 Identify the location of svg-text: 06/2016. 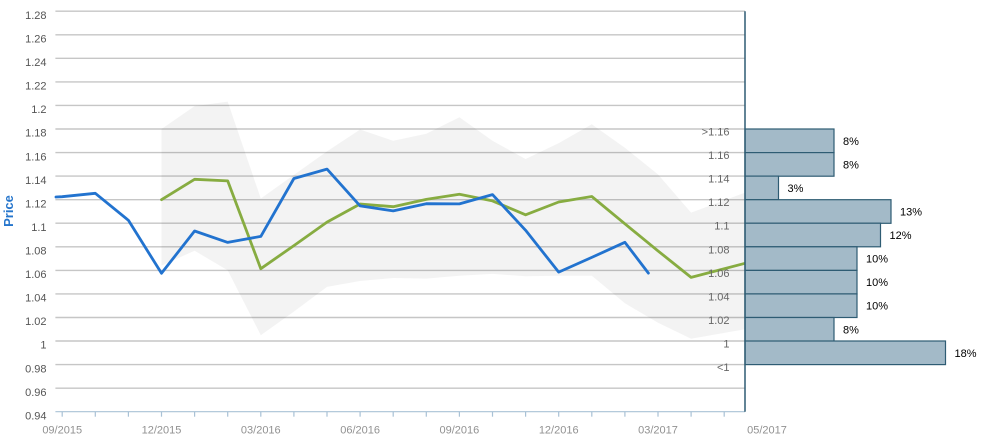
(360, 431).